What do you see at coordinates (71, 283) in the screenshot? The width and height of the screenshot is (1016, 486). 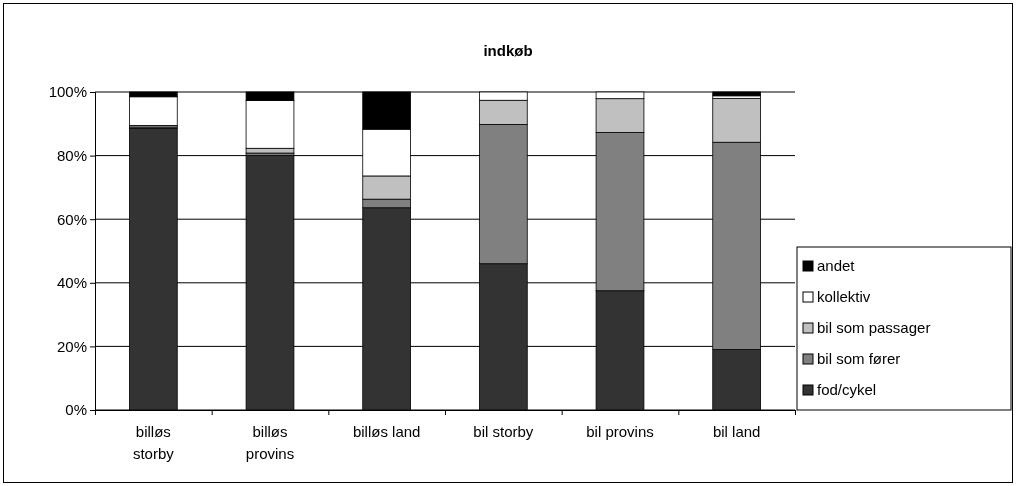 I see `y-tick-label: 40%` at bounding box center [71, 283].